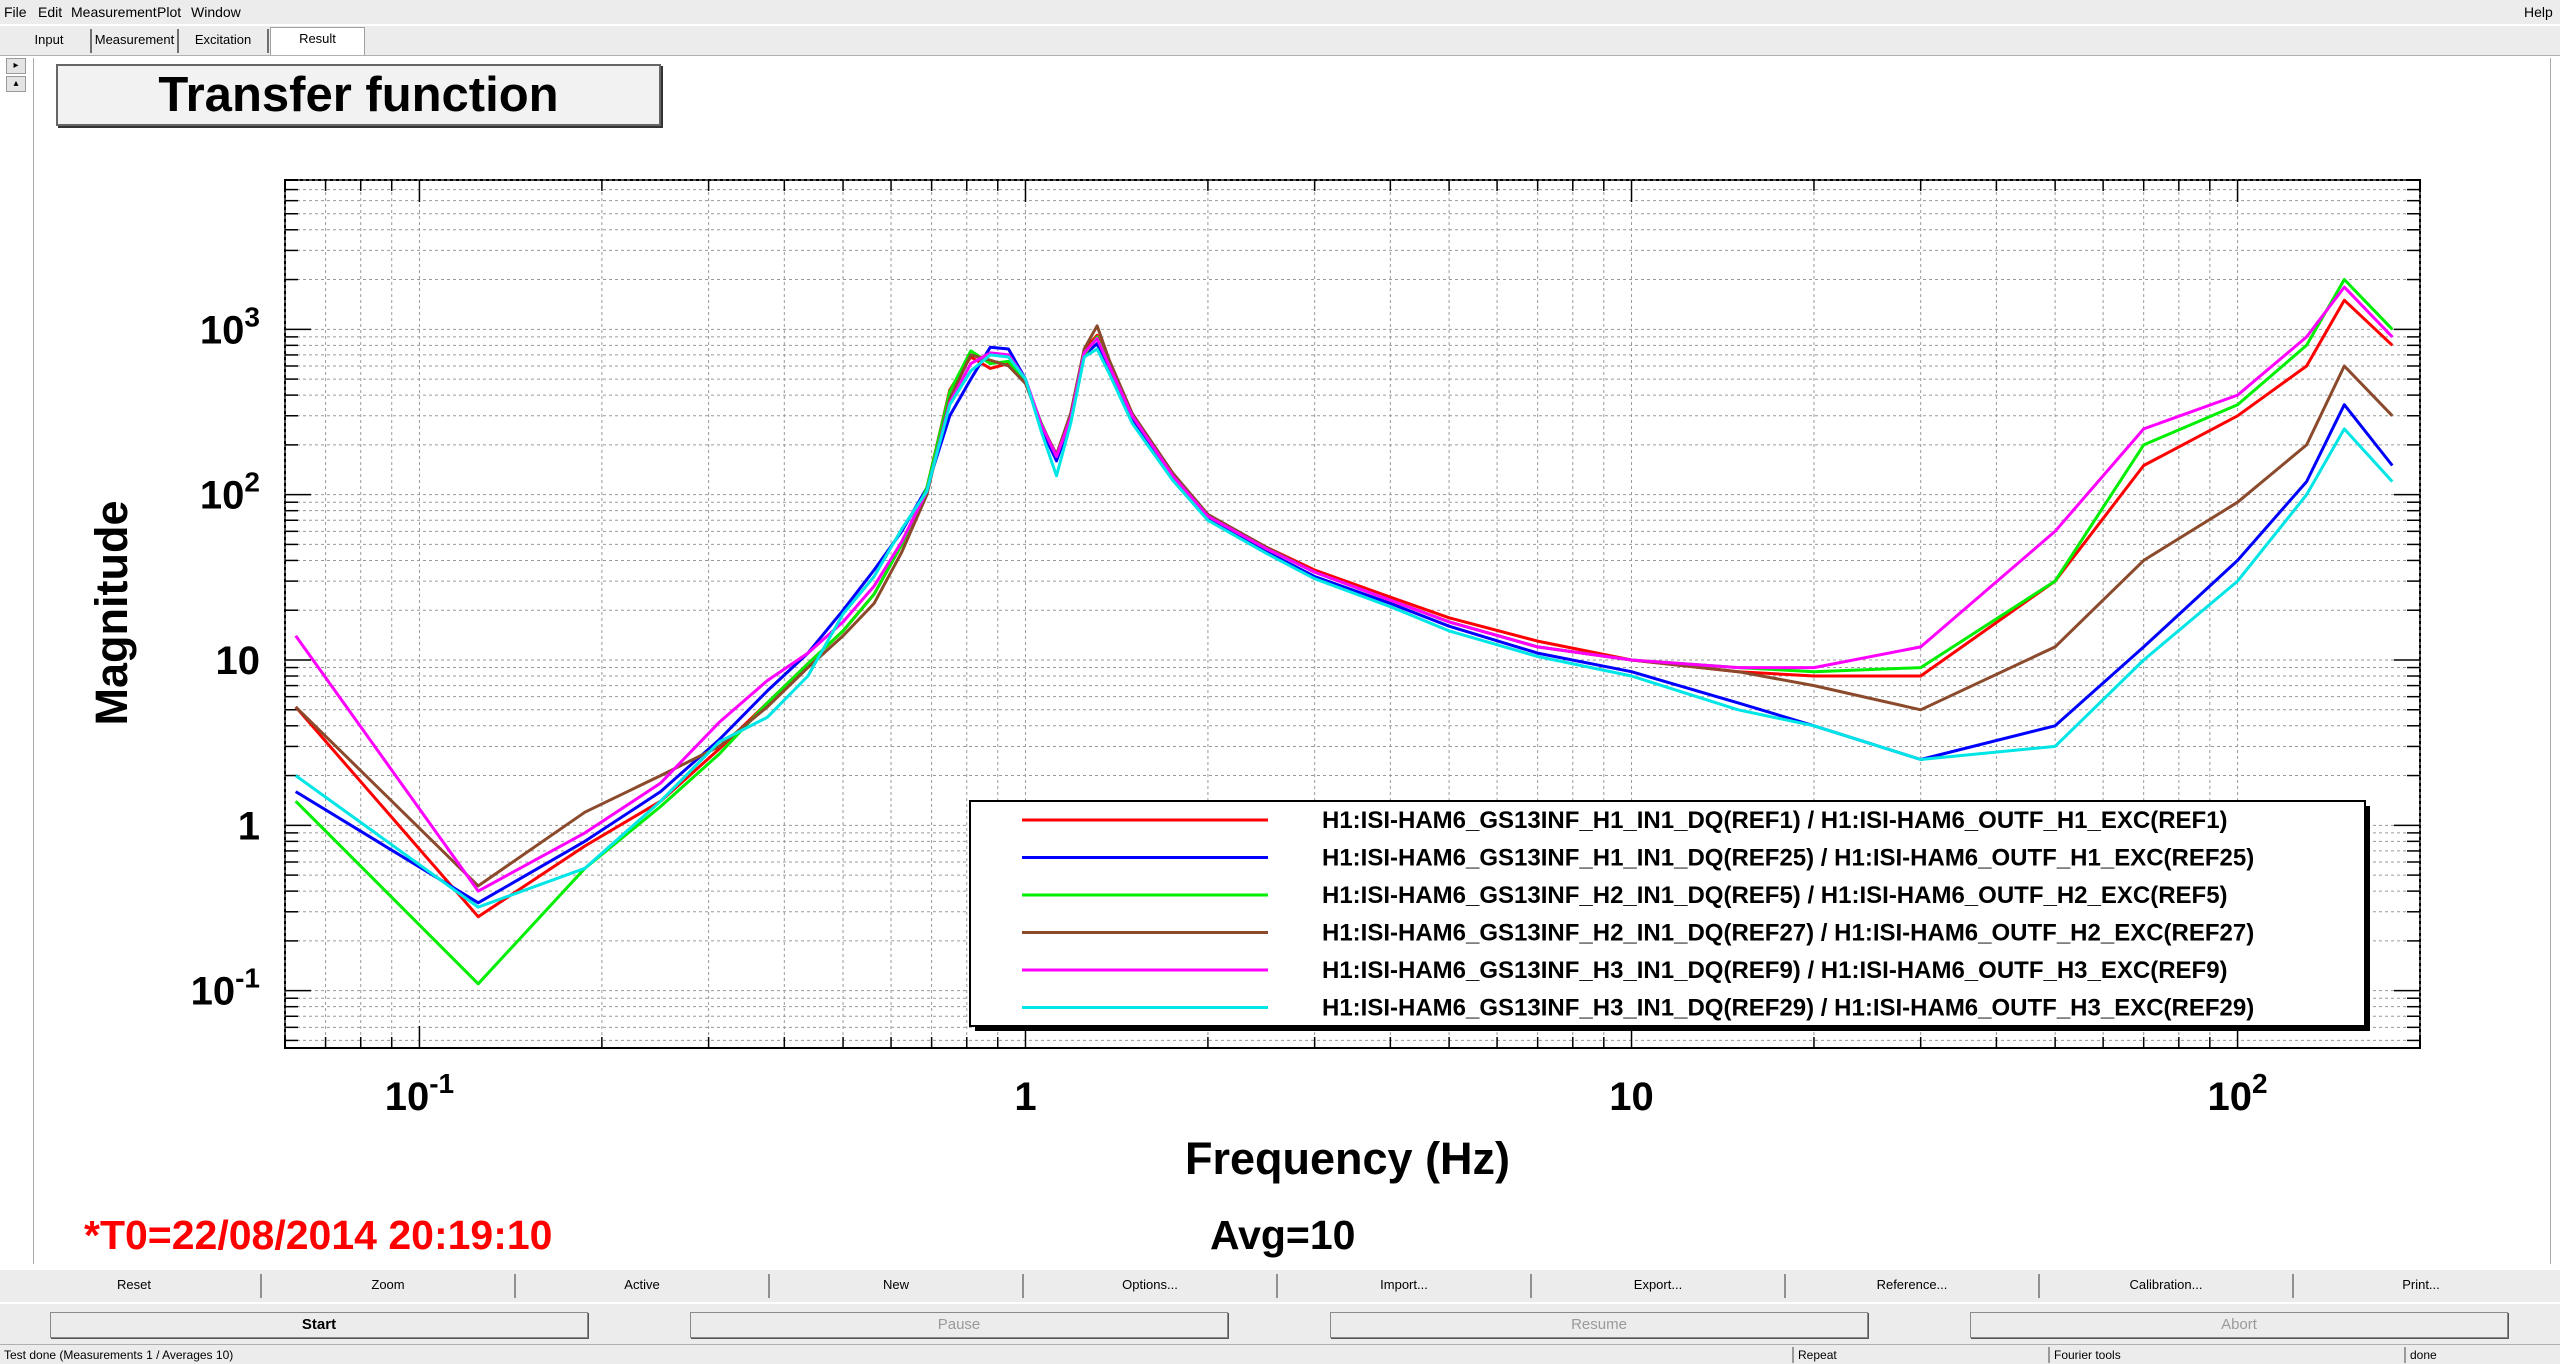 The height and width of the screenshot is (1364, 2560). I want to click on y-tick-label: 10, so click(238, 661).